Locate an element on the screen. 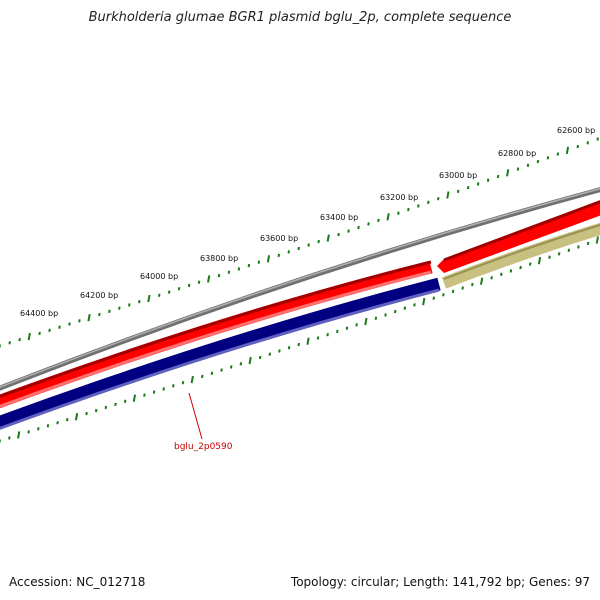 This screenshot has height=600, width=600. other-gene-arc is located at coordinates (520, 255).